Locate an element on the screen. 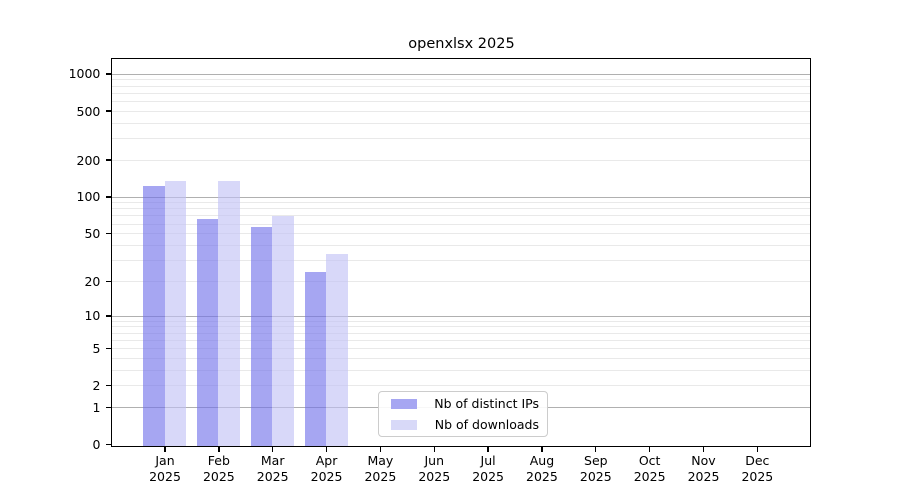  x-tick-label-feb: Feb 2025 is located at coordinates (219, 469).